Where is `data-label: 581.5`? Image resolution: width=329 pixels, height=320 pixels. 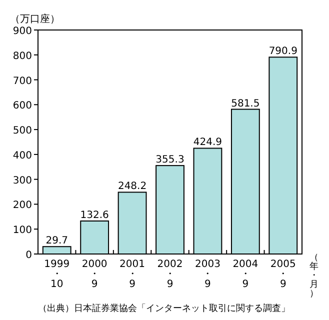
data-label: 581.5 is located at coordinates (245, 104).